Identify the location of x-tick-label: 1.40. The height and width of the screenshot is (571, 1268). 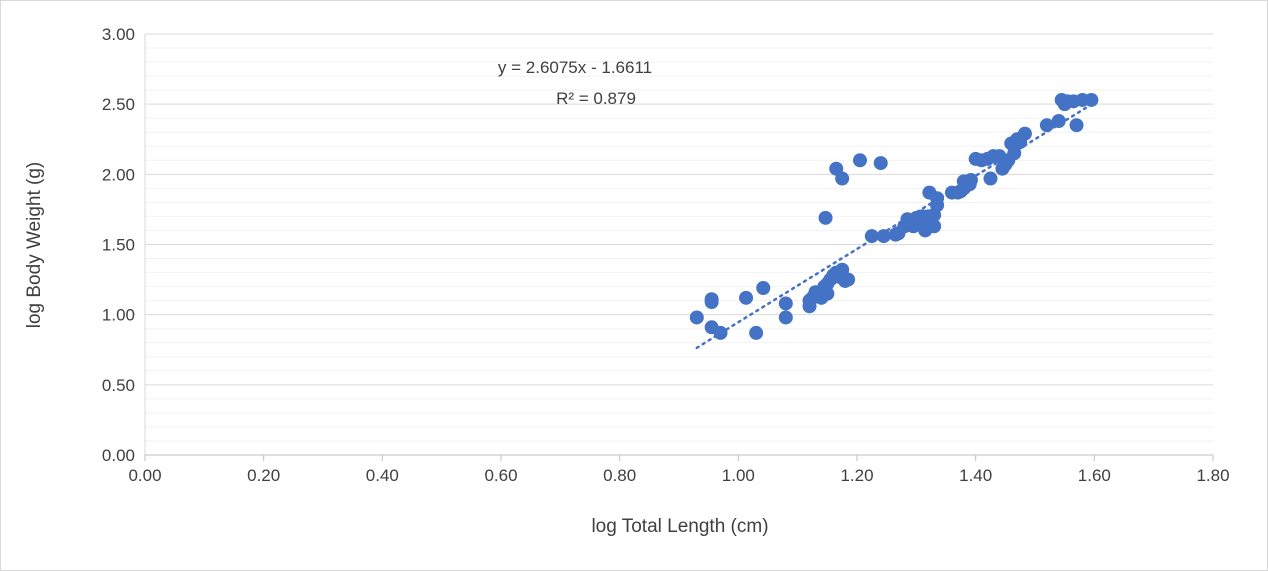
(975, 475).